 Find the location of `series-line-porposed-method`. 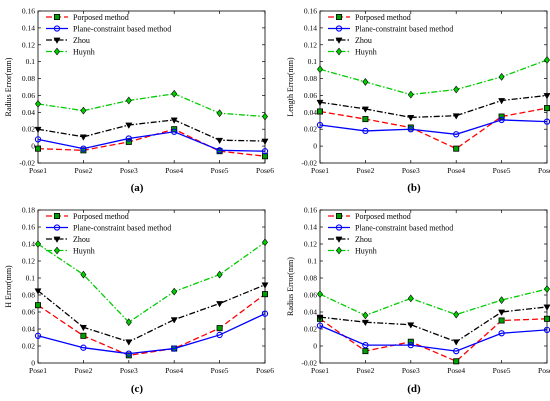

series-line-porposed-method is located at coordinates (433, 128).